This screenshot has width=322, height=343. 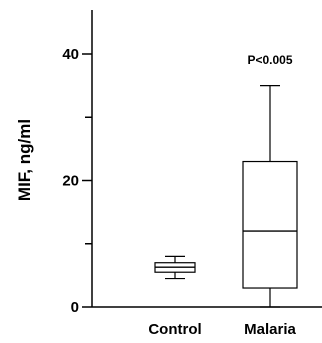 I want to click on x-category-label: Control, so click(x=174, y=329).